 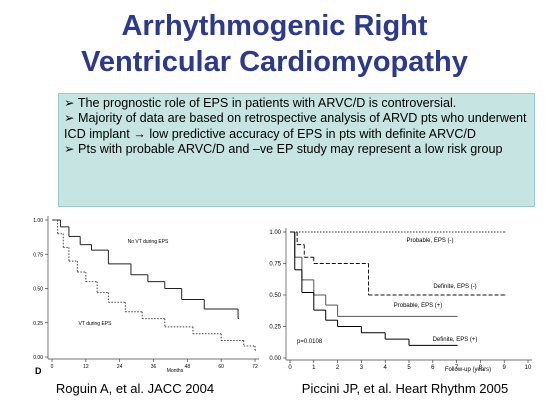 What do you see at coordinates (468, 370) in the screenshot?
I see `x-axis-label: Follow-up (years)` at bounding box center [468, 370].